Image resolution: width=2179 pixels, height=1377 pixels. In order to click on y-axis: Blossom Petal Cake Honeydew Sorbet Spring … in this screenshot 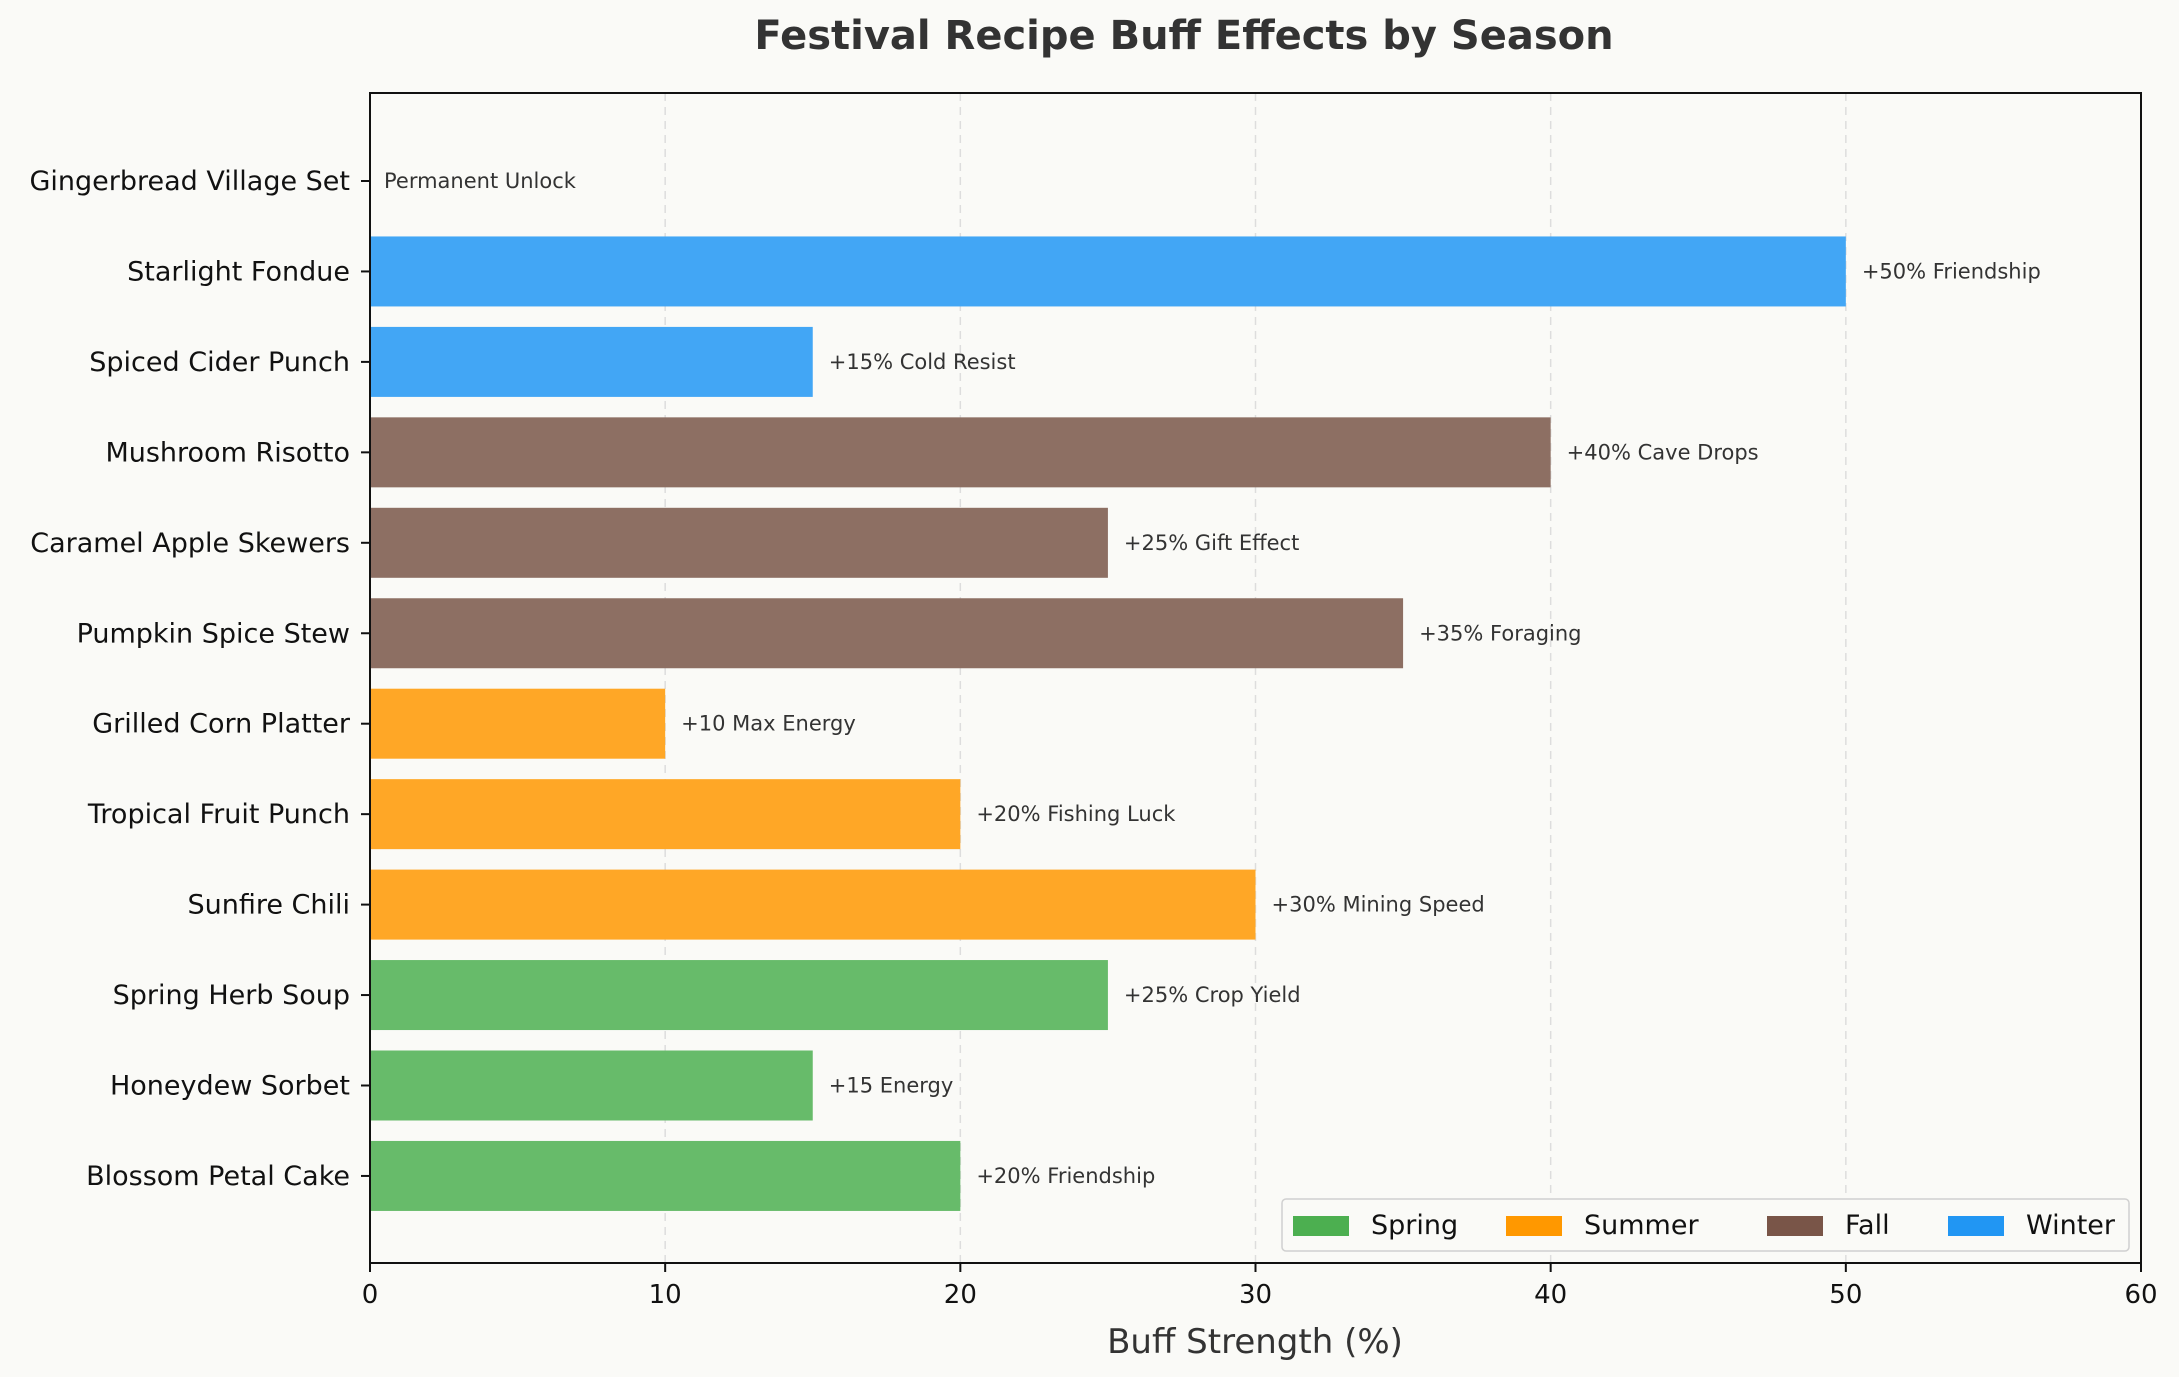, I will do `click(199, 679)`.